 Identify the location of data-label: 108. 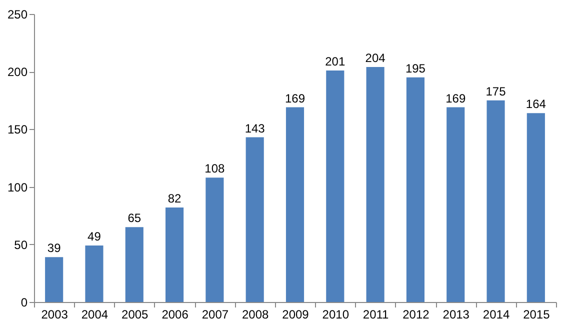
(215, 169).